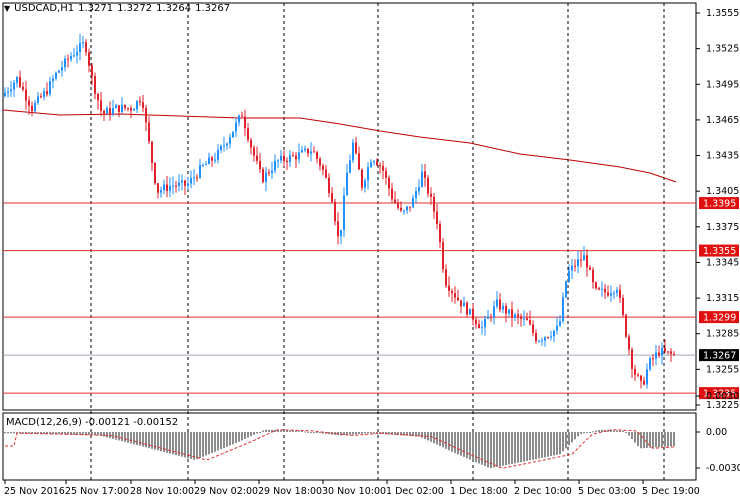 The width and height of the screenshot is (740, 503). Describe the element at coordinates (7, 8) in the screenshot. I see `triangle-down-icon: ▼` at that location.